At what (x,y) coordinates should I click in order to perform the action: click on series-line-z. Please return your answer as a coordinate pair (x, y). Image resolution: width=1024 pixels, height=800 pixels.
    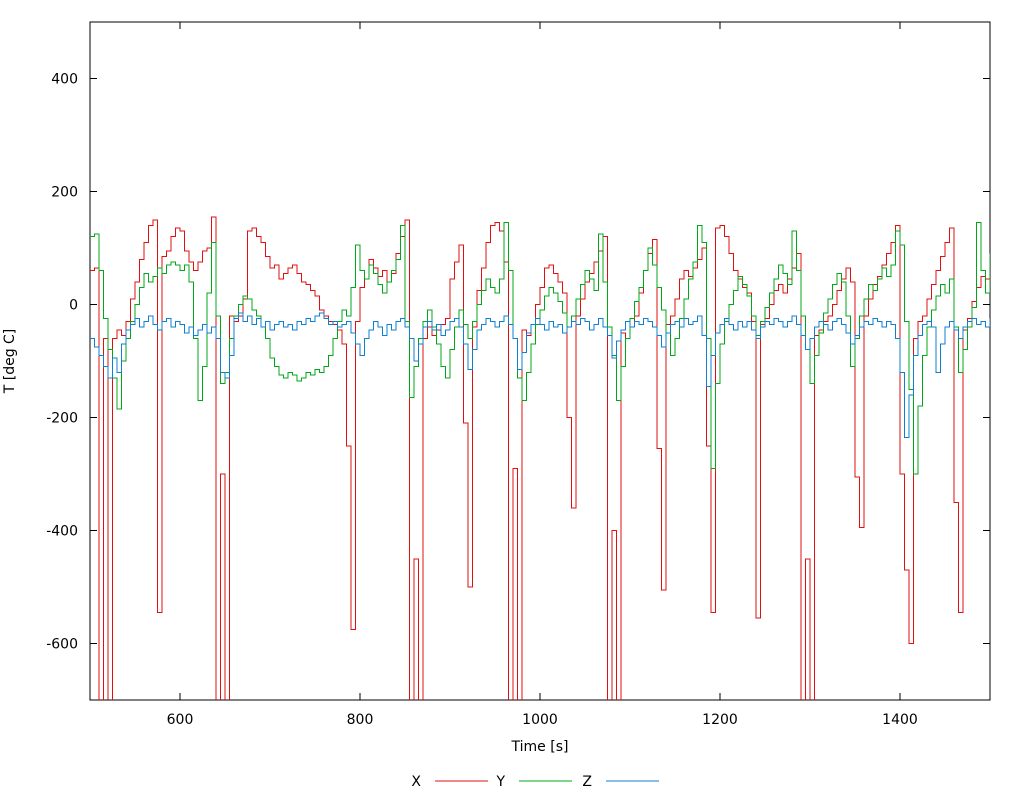
    Looking at the image, I should click on (540, 375).